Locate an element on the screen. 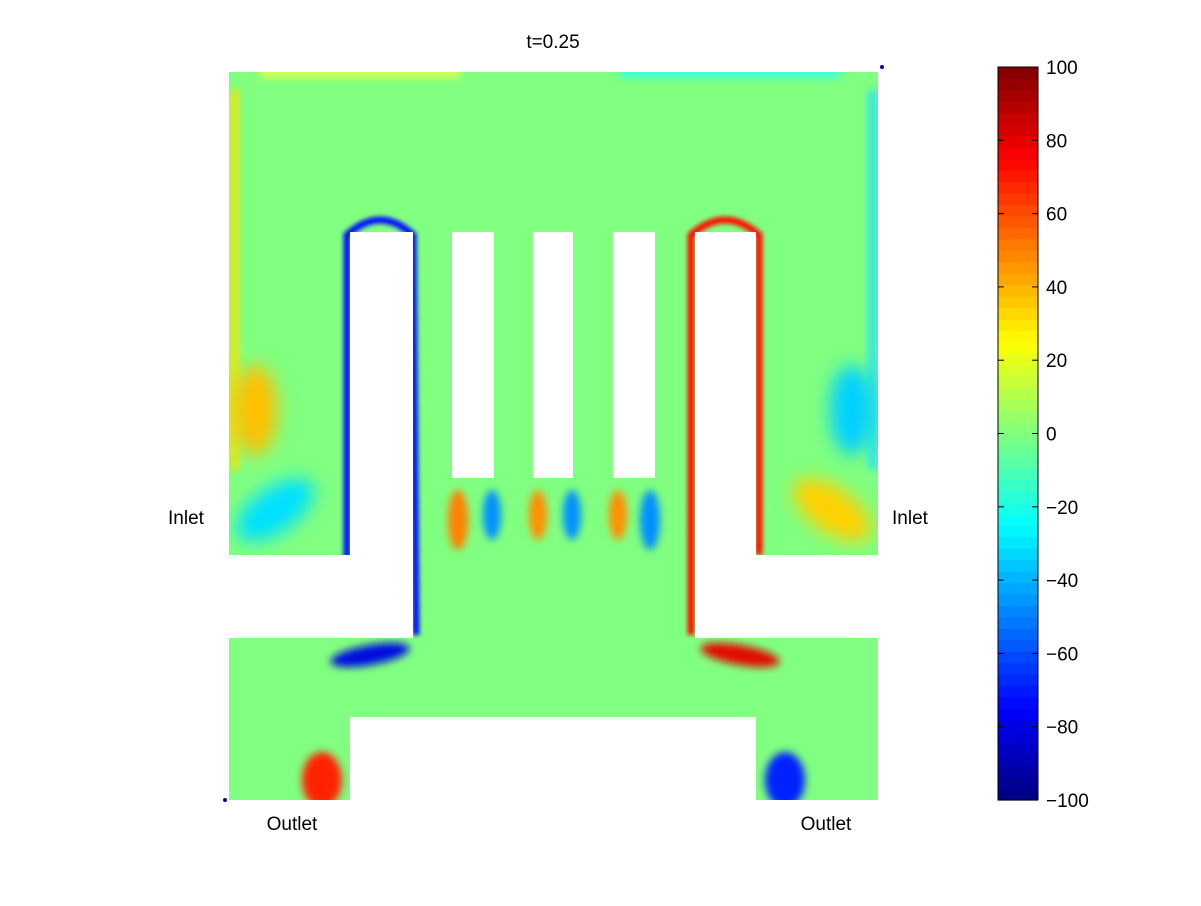 The width and height of the screenshot is (1201, 906). chart-title: t=0.25 is located at coordinates (552, 42).